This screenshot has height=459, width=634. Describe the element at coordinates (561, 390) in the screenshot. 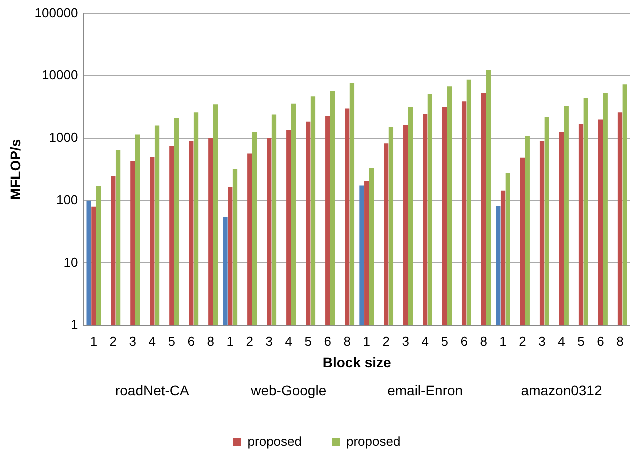

I see `text: amazon0312` at that location.